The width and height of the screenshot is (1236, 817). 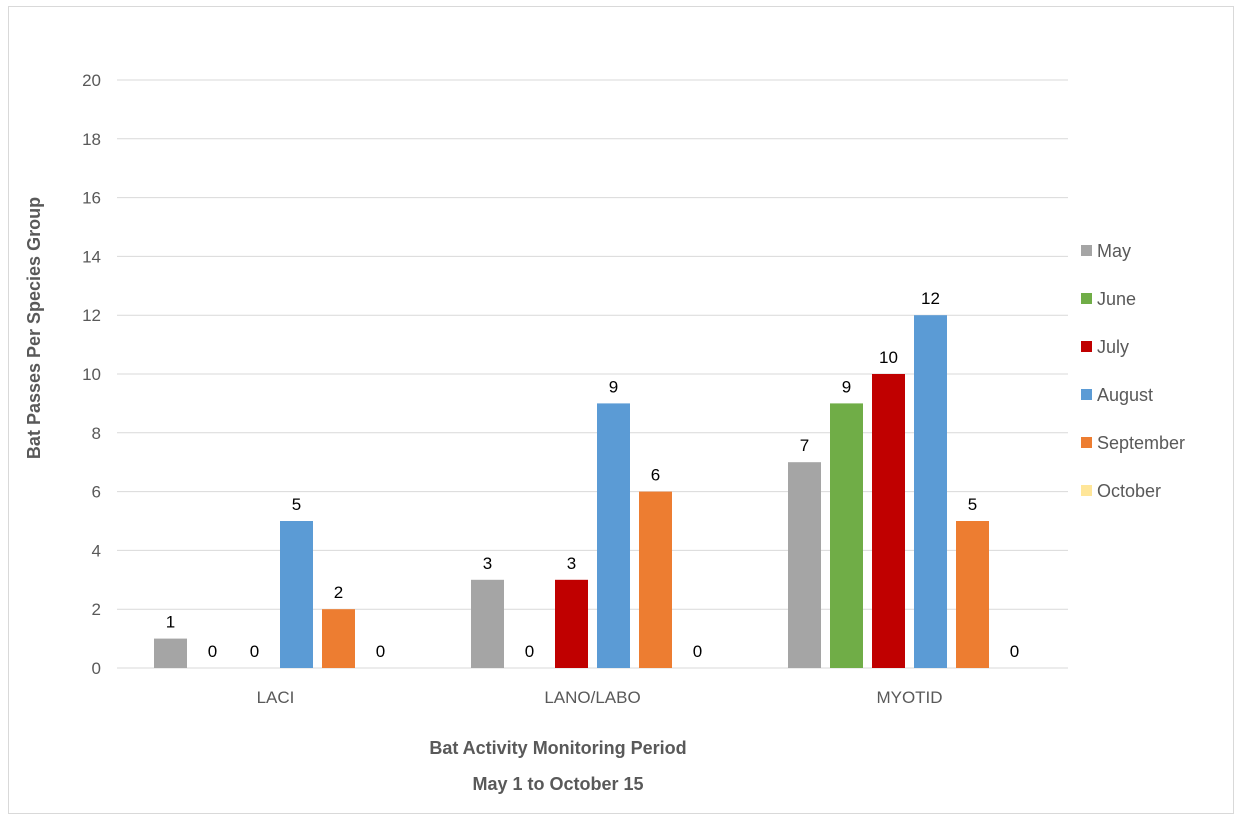 I want to click on x-axis-ticks: LACI LANO/LABO MYOTID, so click(x=600, y=697).